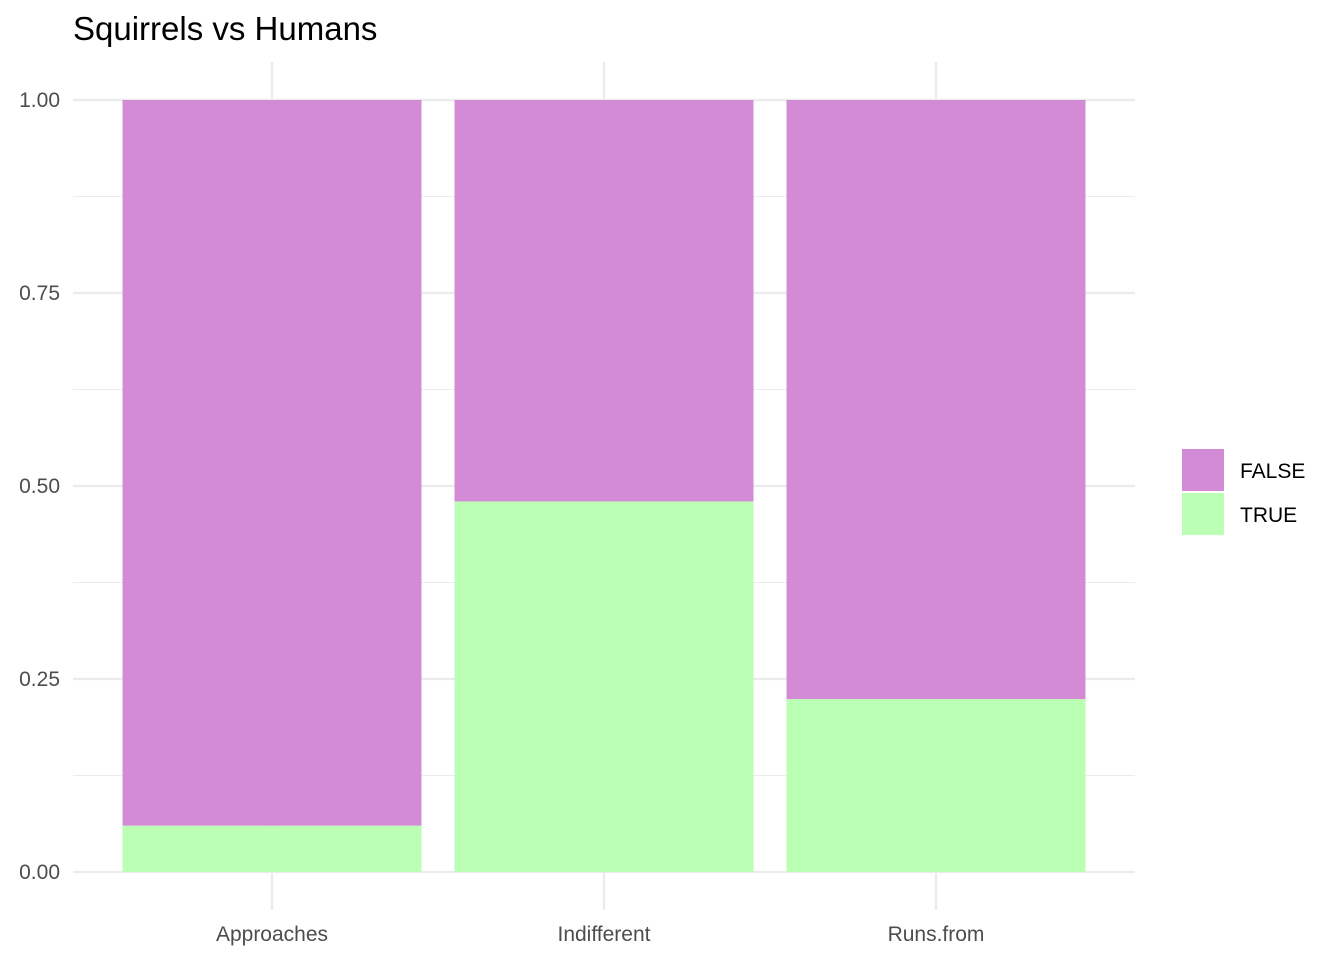 This screenshot has width=1344, height=960. I want to click on y-tick-label: 0.50, so click(39, 486).